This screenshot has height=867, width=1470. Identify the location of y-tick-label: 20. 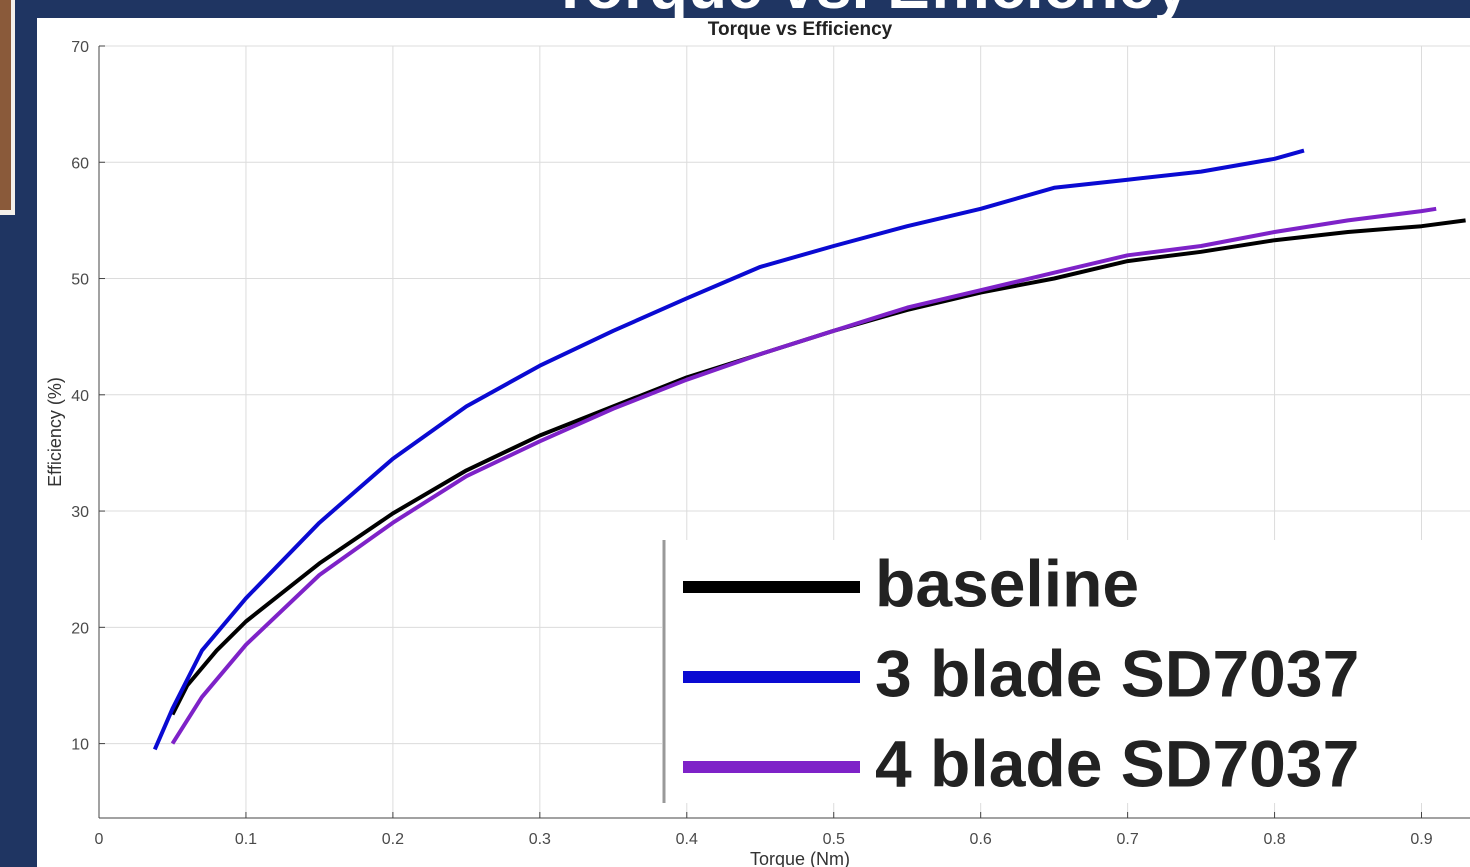
(80, 628).